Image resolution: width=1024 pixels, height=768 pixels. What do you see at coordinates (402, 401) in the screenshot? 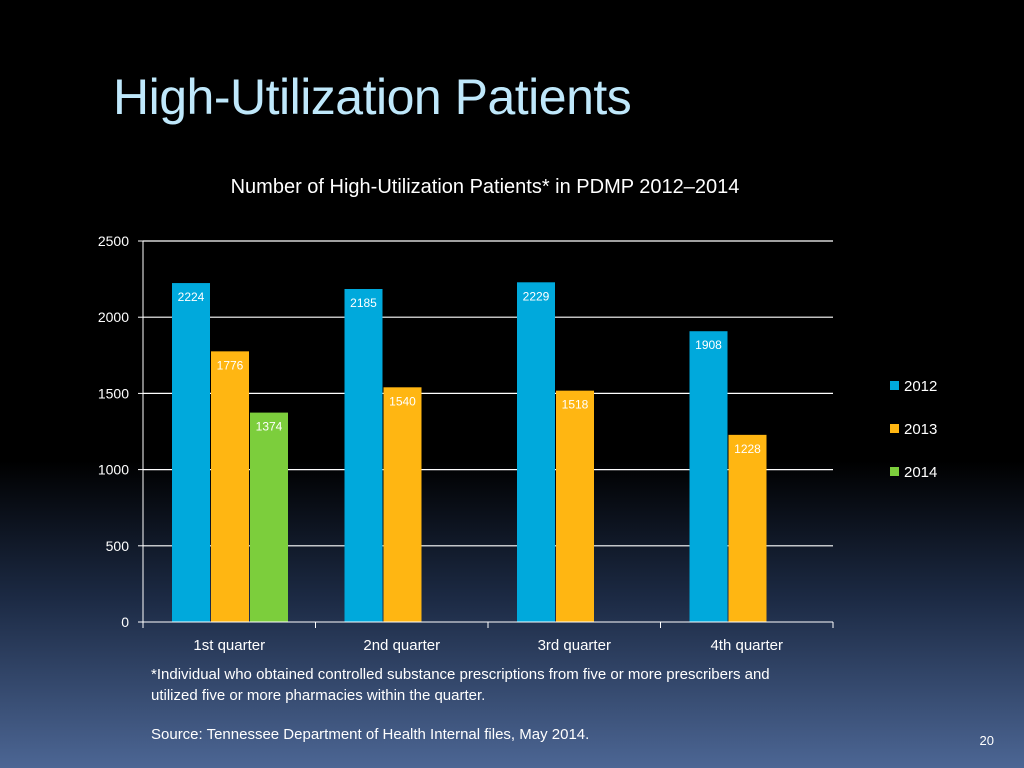
I see `data-label: 1540` at bounding box center [402, 401].